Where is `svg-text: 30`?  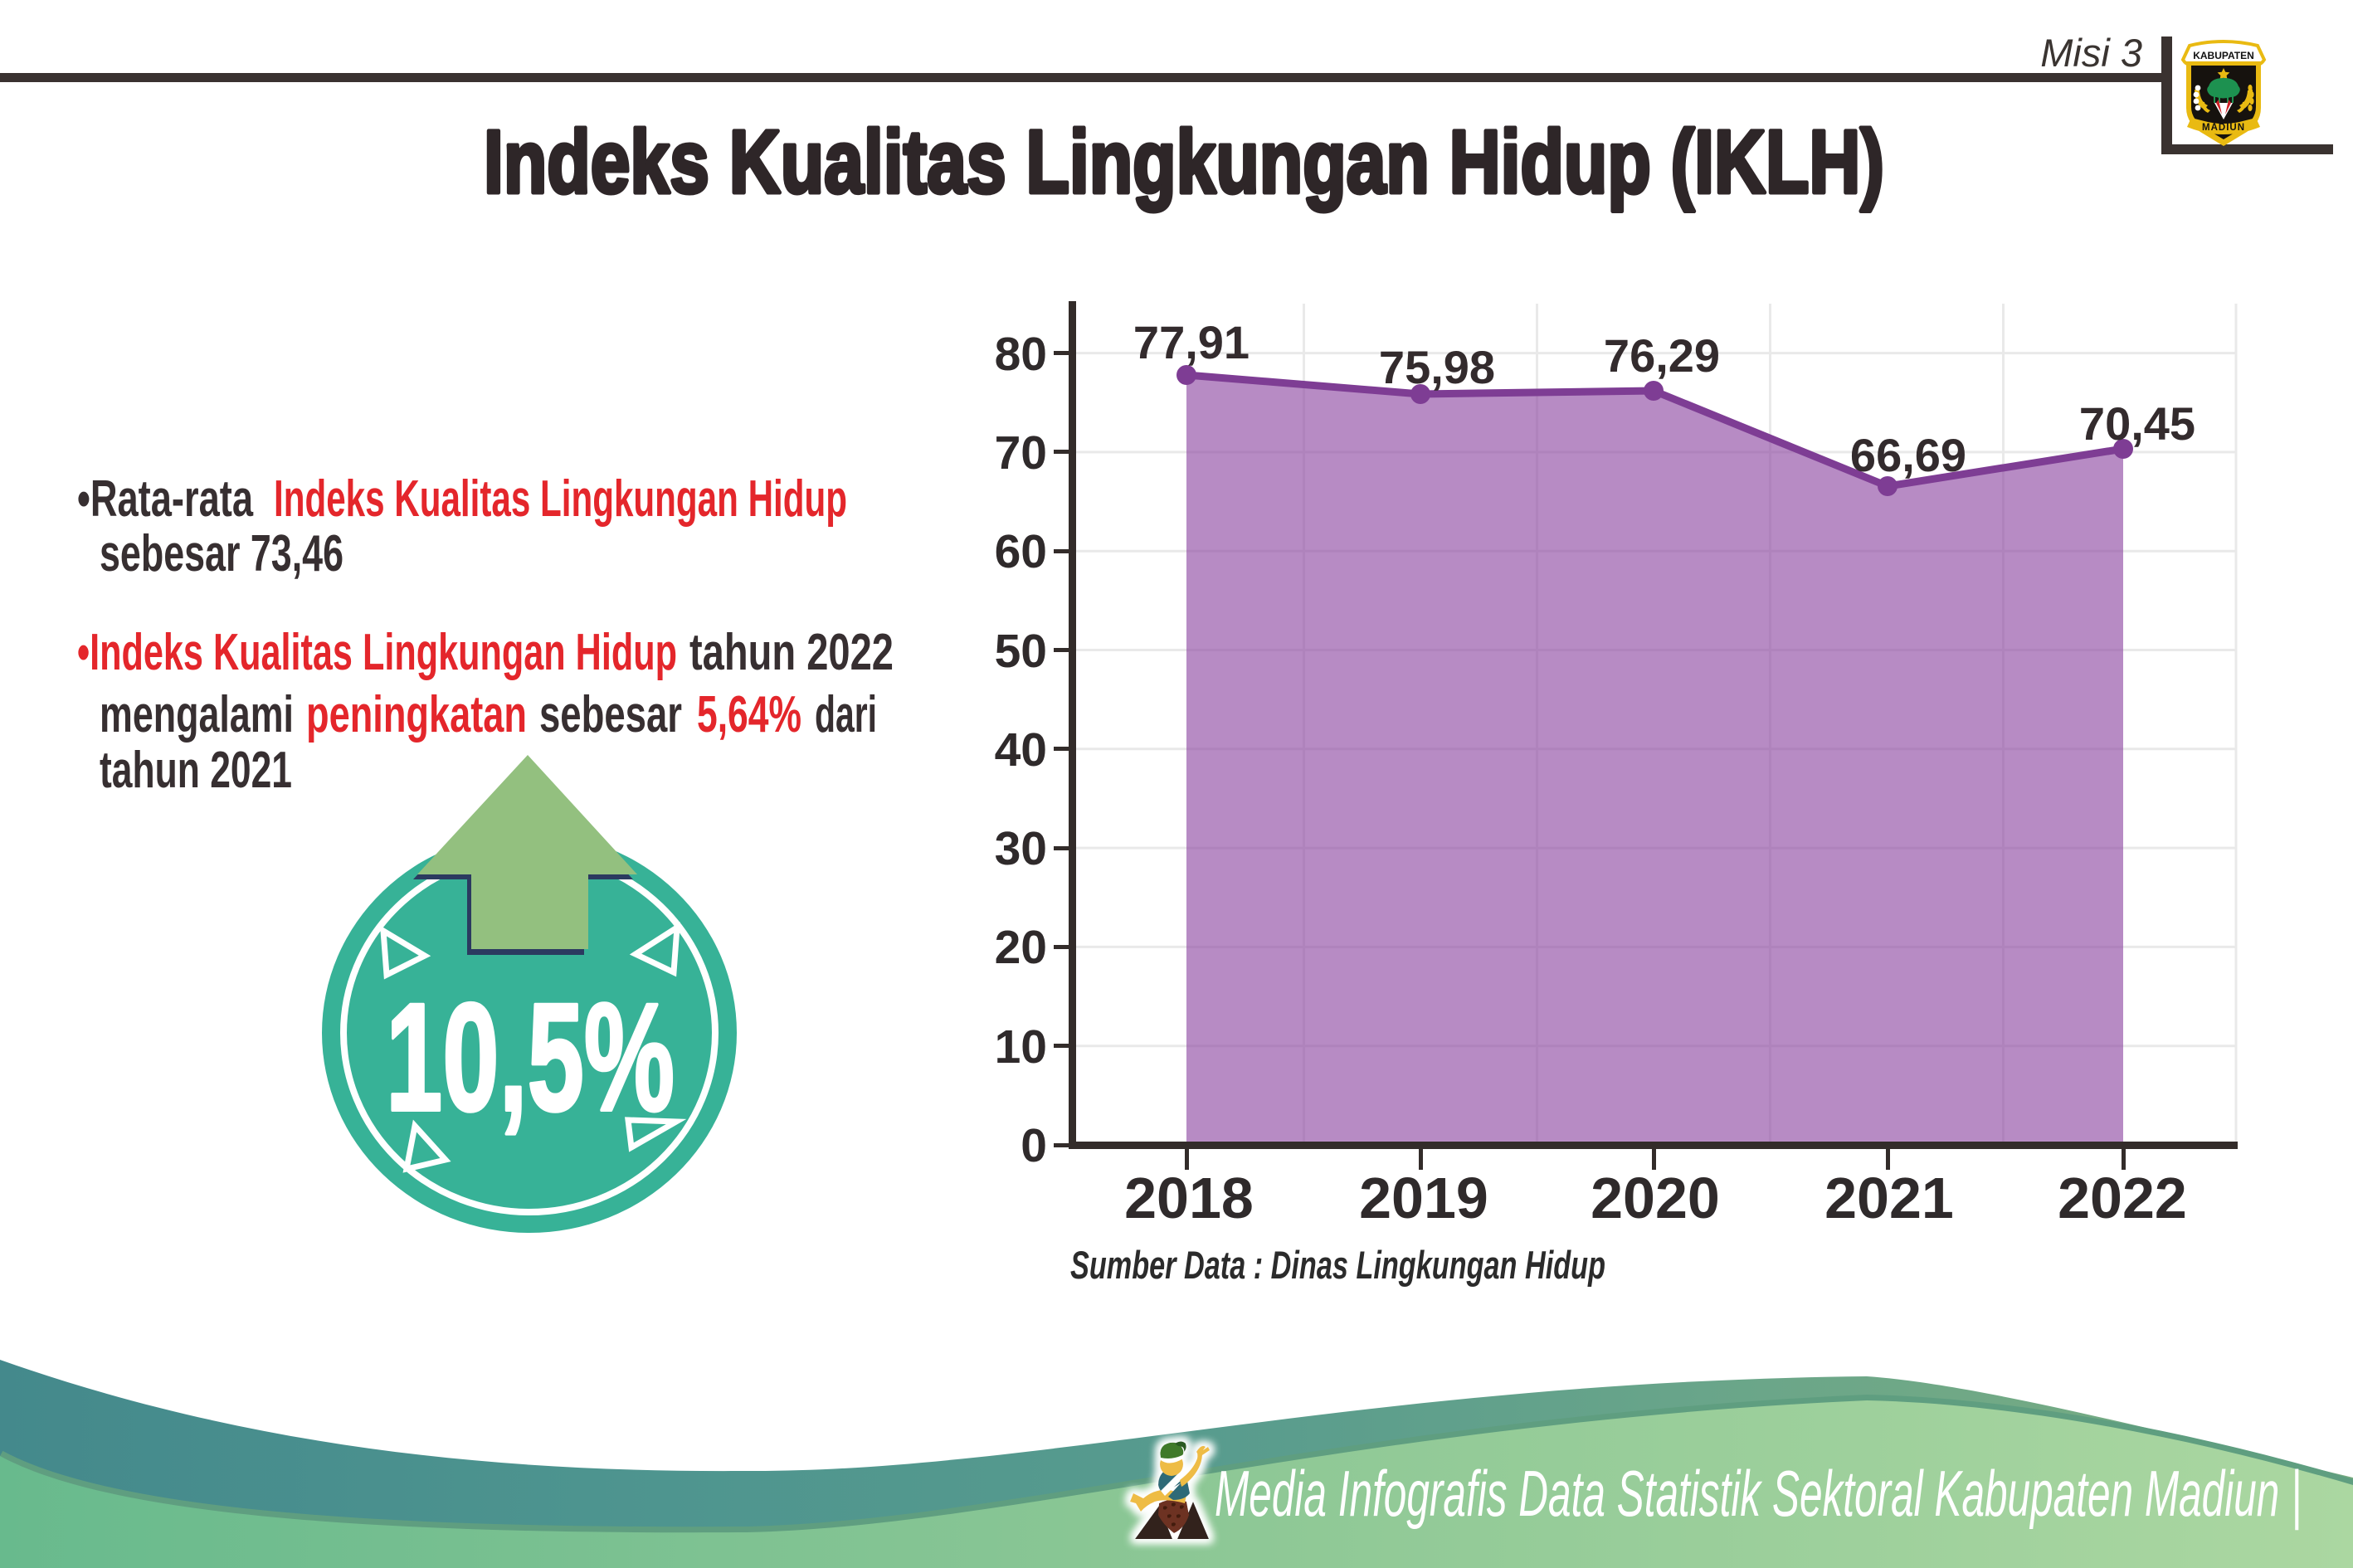 svg-text: 30 is located at coordinates (1021, 848).